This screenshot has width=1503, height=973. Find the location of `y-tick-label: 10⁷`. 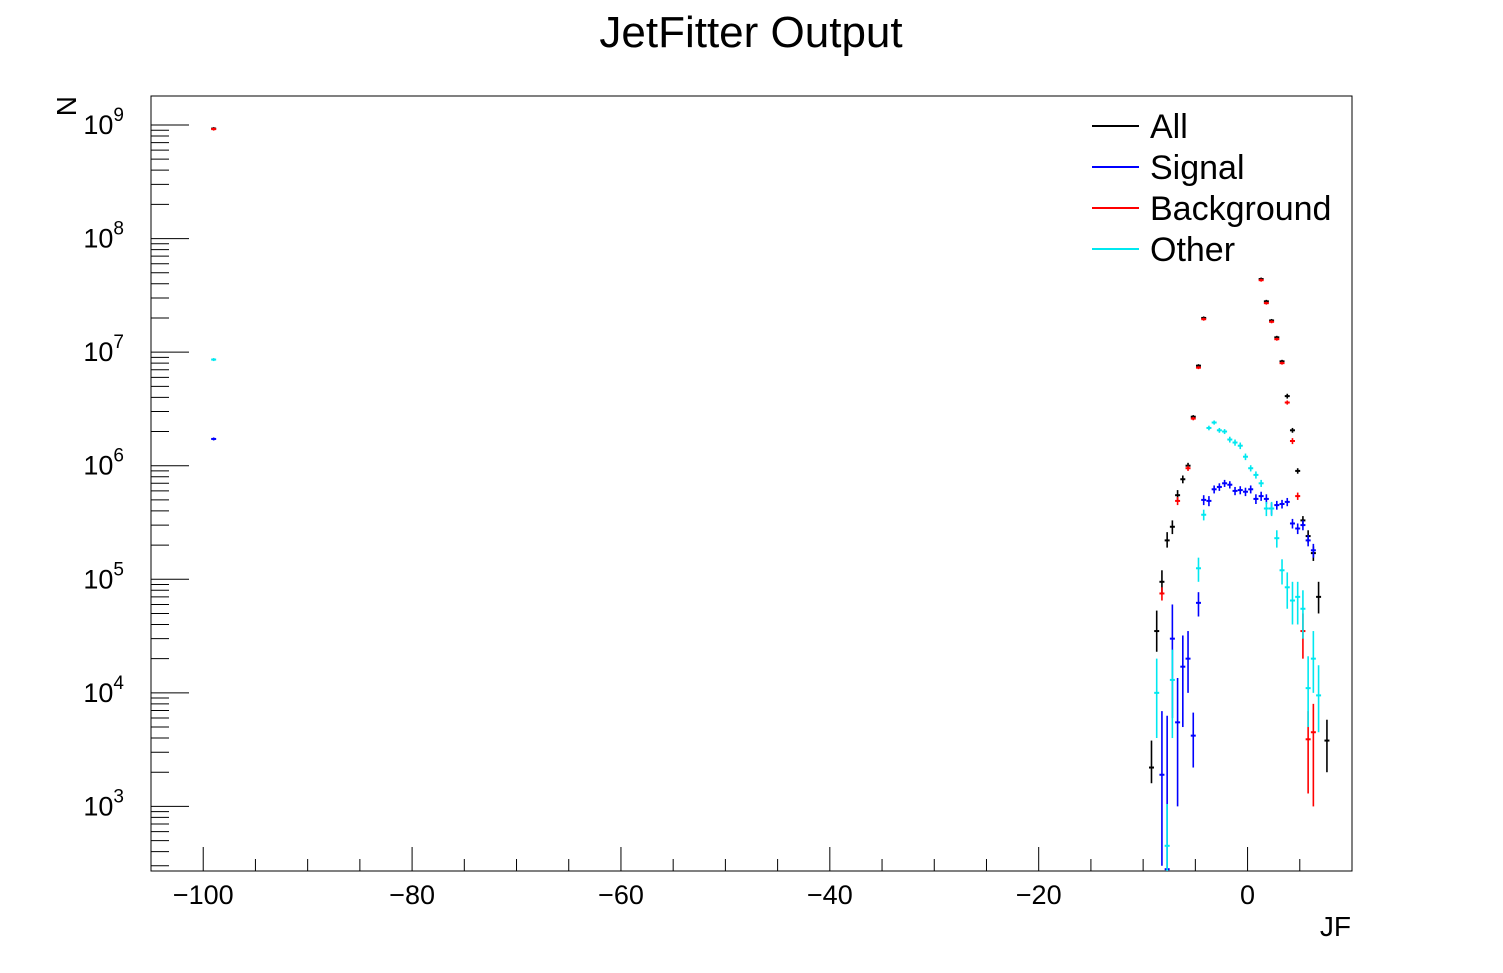

y-tick-label: 10⁷ is located at coordinates (103, 349).